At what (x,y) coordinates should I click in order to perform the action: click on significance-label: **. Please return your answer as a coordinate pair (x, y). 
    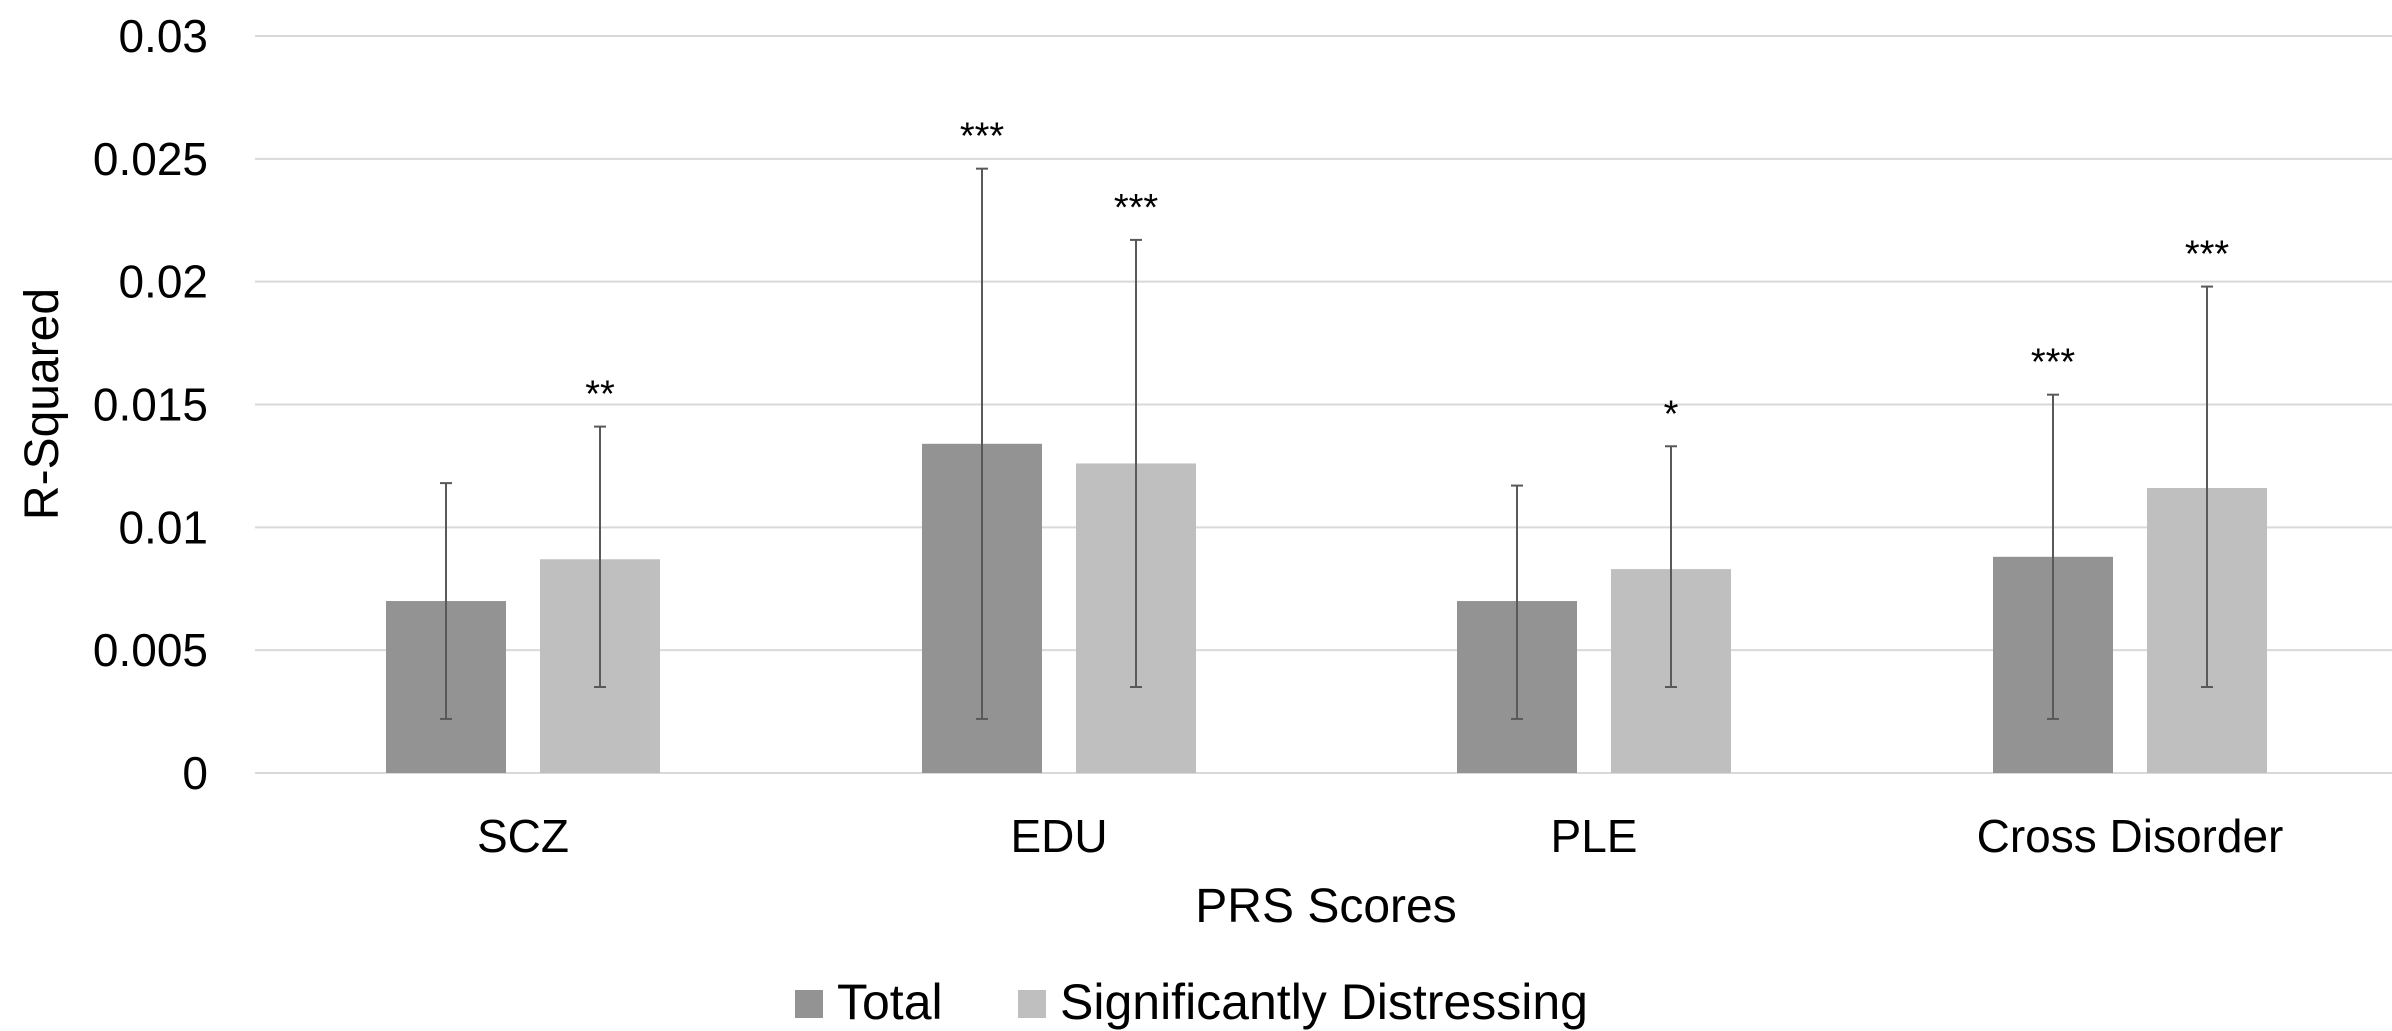
    Looking at the image, I should click on (600, 395).